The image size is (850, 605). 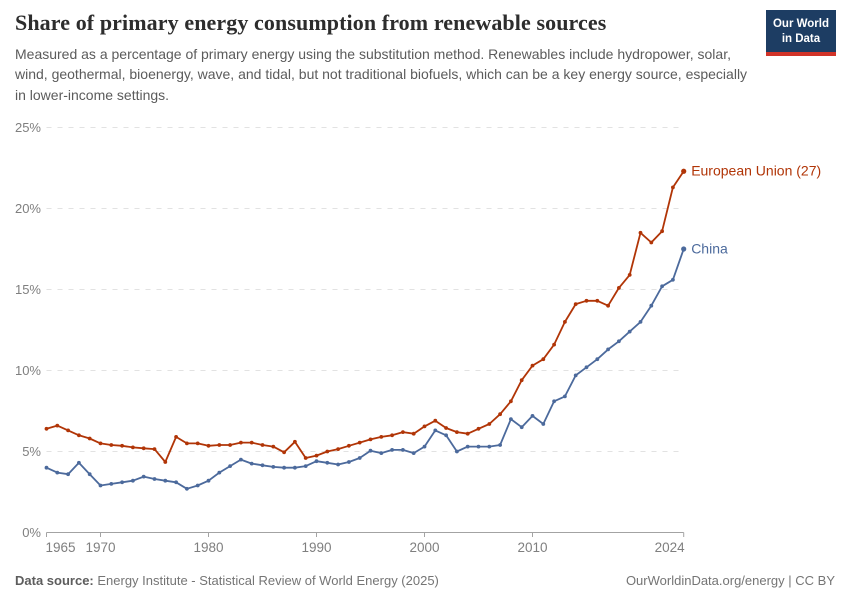 I want to click on x-axis-tick-label: 2024, so click(x=670, y=547).